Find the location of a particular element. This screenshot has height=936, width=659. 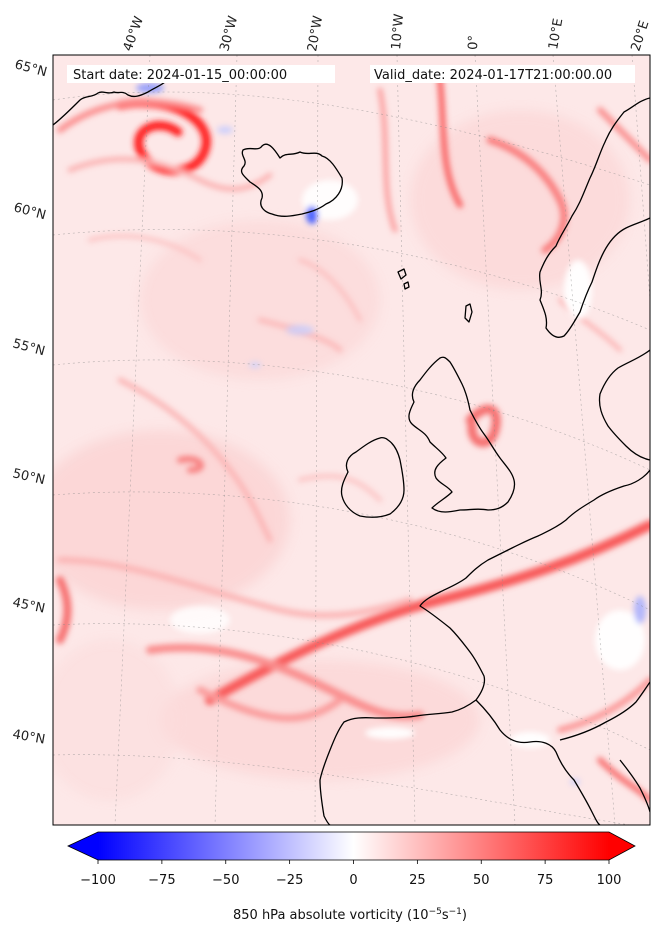

lon-label-10w: 10°W is located at coordinates (398, 31).